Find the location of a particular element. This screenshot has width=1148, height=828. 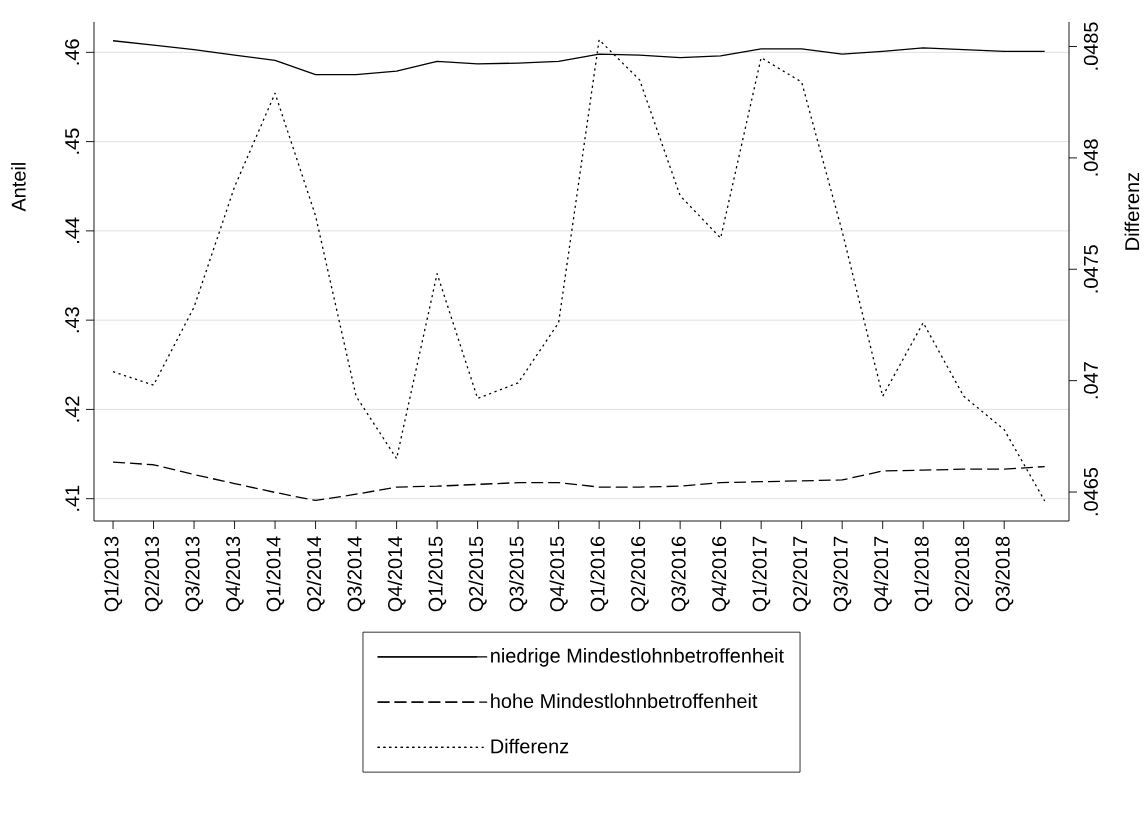

legend-label: Differenz is located at coordinates (530, 746).